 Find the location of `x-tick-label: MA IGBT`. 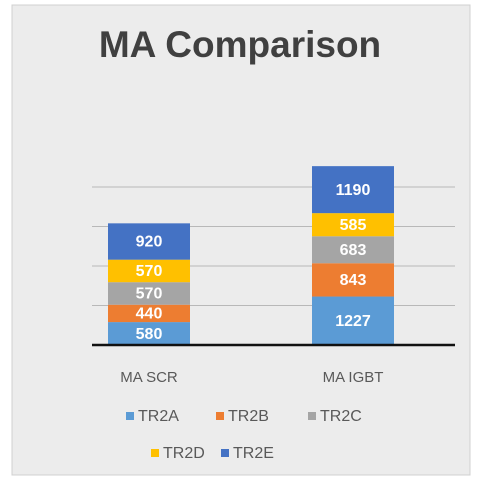

x-tick-label: MA IGBT is located at coordinates (353, 377).